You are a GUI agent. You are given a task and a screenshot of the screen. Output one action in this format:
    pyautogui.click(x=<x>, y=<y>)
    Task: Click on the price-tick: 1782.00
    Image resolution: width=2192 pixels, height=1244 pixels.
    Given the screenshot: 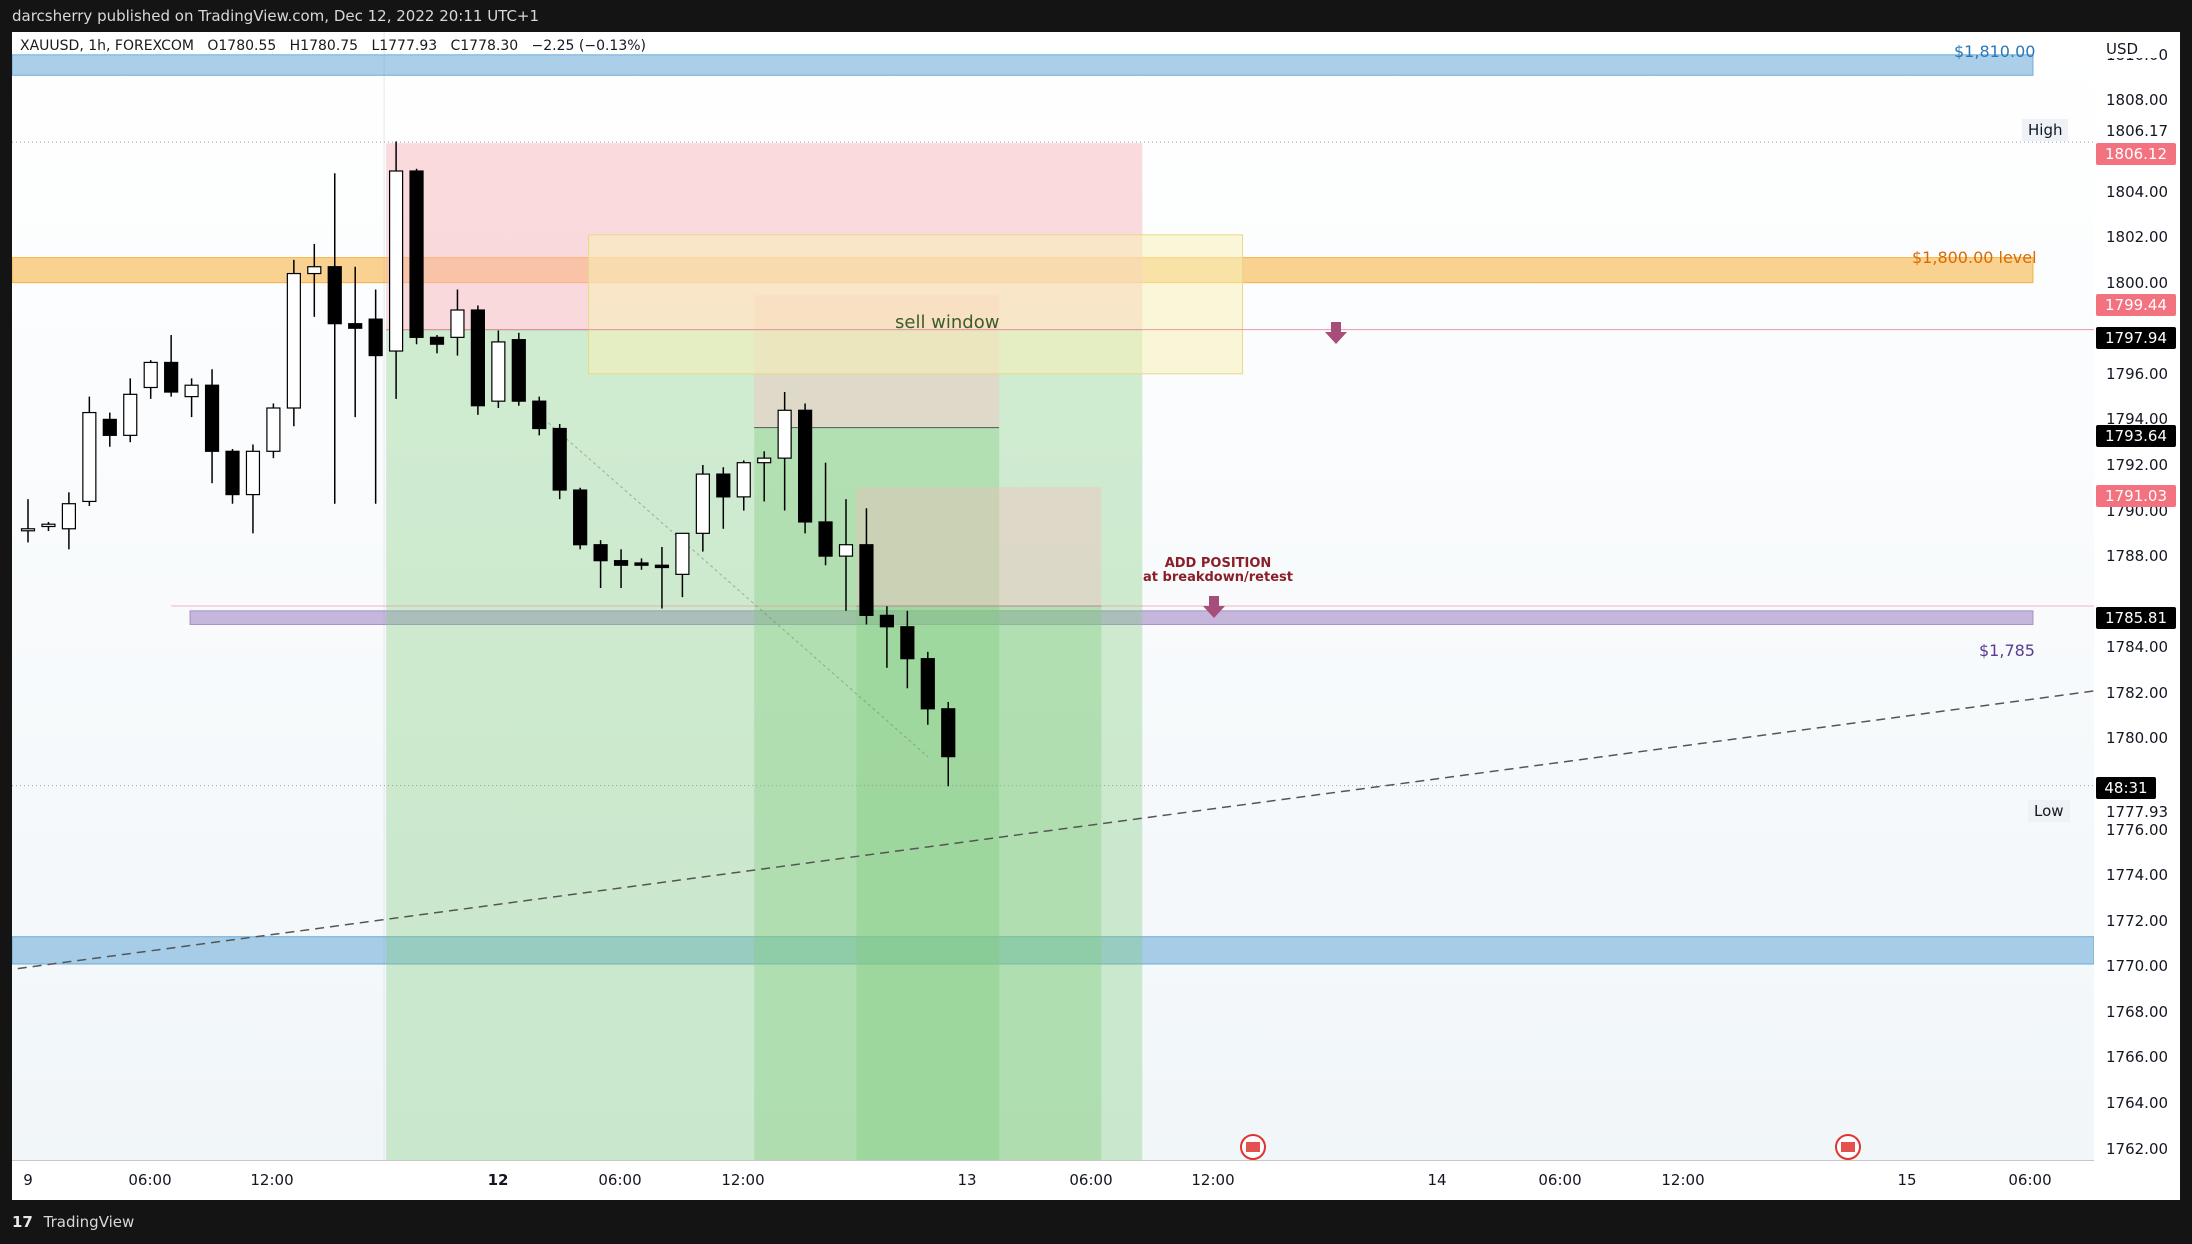 What is the action you would take?
    pyautogui.click(x=2137, y=692)
    